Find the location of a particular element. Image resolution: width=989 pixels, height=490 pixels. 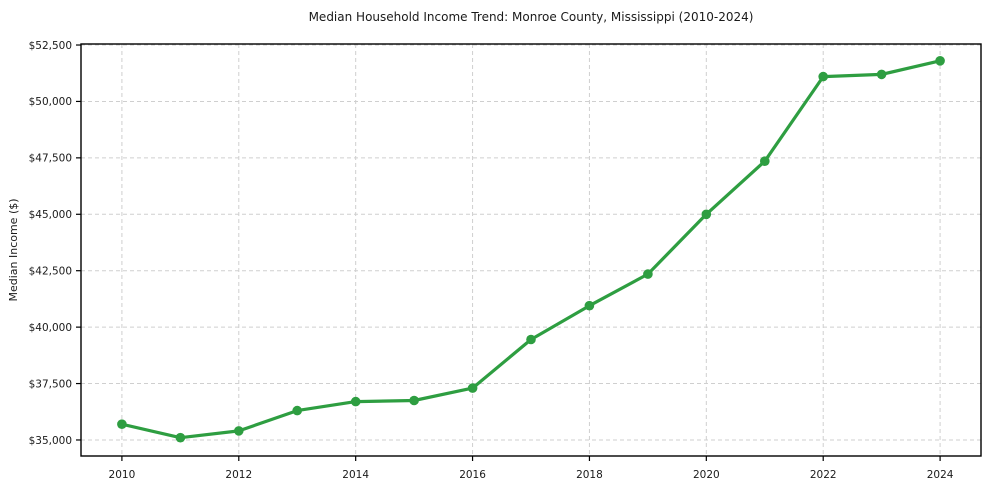

data-point-2021 is located at coordinates (765, 161).